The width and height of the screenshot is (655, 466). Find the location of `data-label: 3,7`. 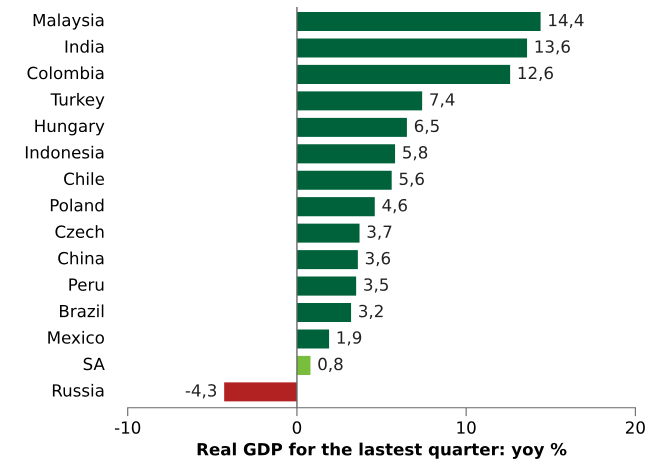

data-label: 3,7 is located at coordinates (380, 232).